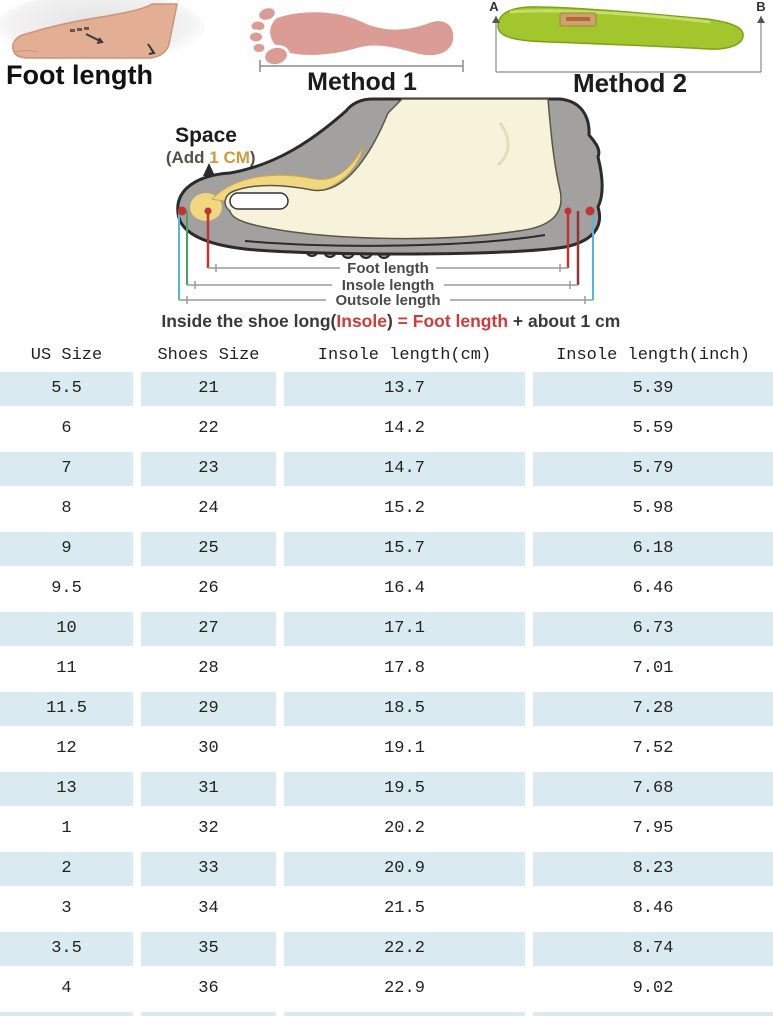 The height and width of the screenshot is (1016, 773). Describe the element at coordinates (26, 51) in the screenshot. I see `toes-detail` at that location.